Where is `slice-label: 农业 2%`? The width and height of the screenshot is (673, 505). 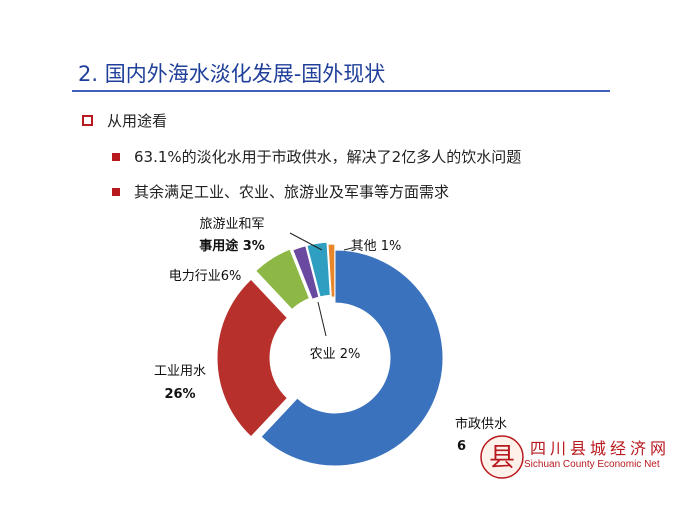
slice-label: 农业 2% is located at coordinates (335, 354).